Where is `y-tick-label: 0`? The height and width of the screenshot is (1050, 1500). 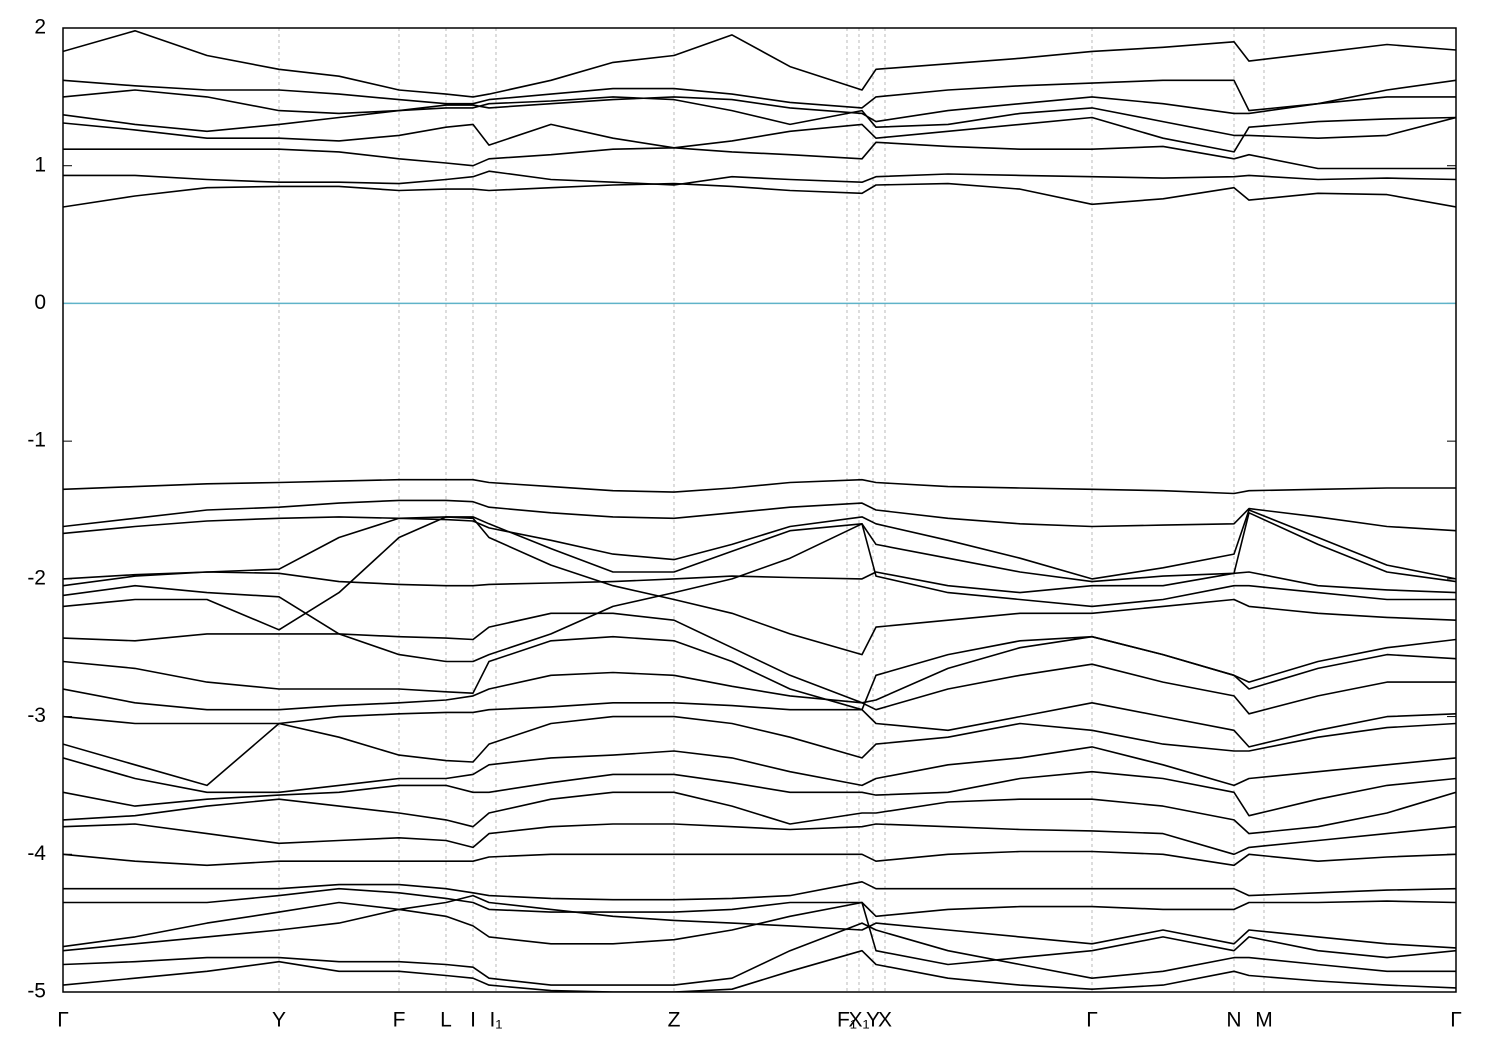 y-tick-label: 0 is located at coordinates (40, 302).